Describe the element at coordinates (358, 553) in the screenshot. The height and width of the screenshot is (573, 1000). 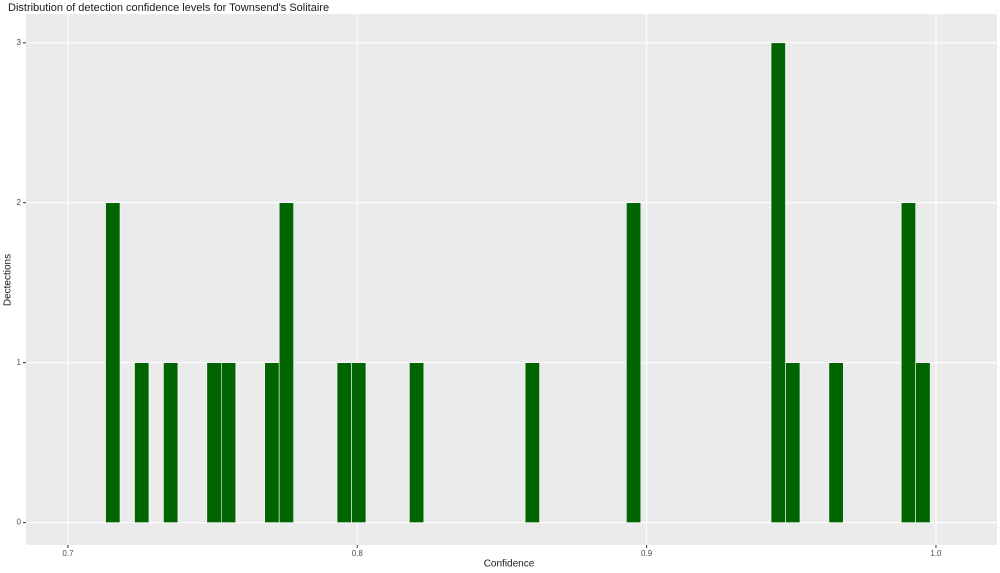
I see `x-tick-label: 0.8` at that location.